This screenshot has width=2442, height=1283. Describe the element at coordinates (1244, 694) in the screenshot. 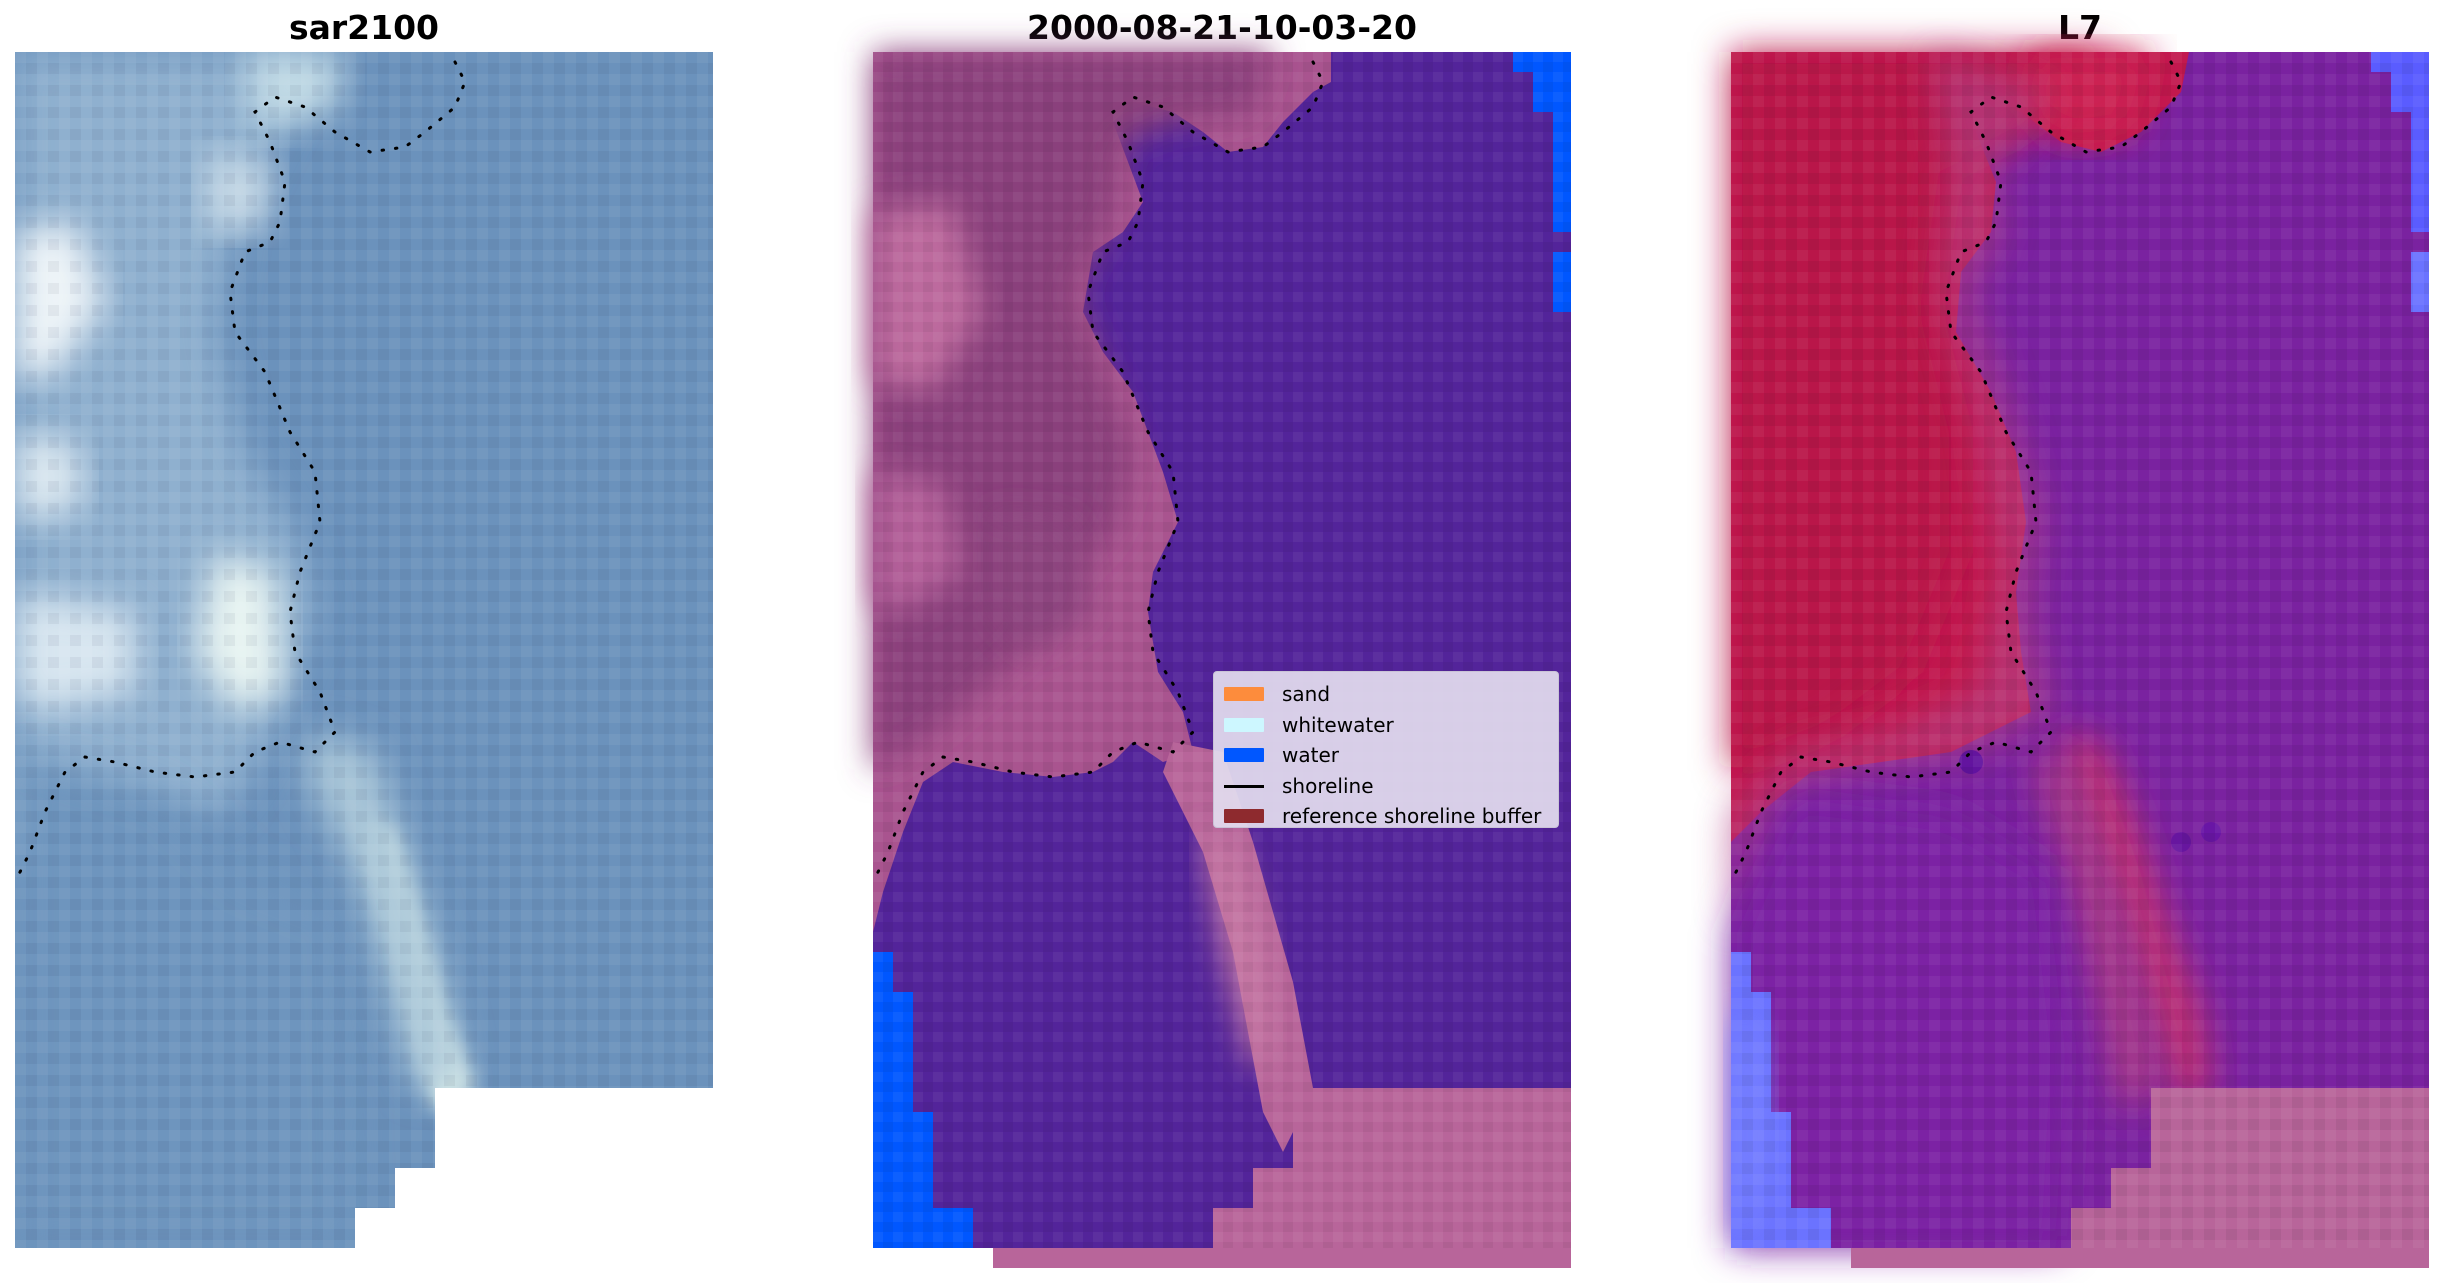

I see `legend-swatch-sand` at that location.